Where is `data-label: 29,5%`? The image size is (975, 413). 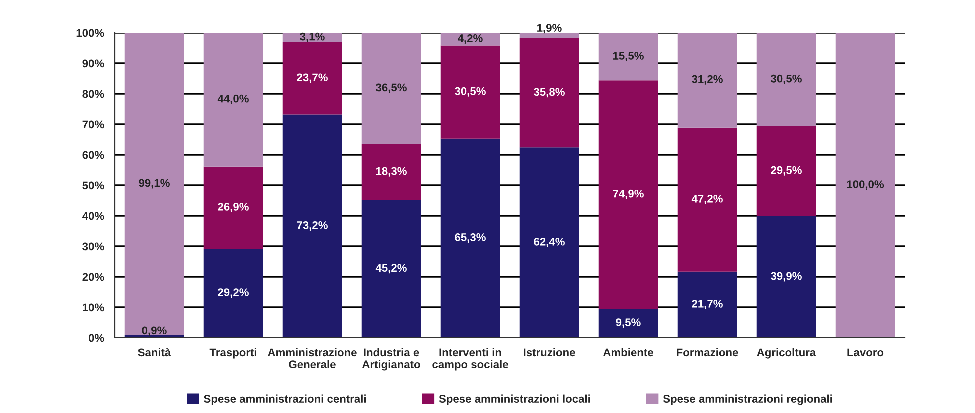
data-label: 29,5% is located at coordinates (786, 171).